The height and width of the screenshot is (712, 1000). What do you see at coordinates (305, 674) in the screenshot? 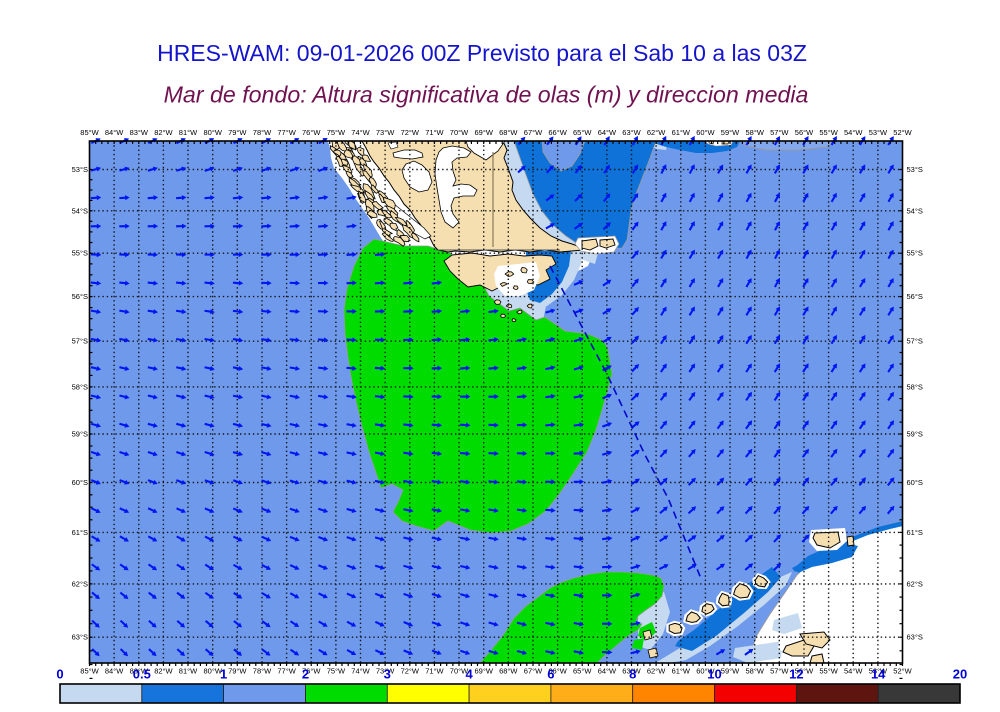
I see `svg-text: 2` at bounding box center [305, 674].